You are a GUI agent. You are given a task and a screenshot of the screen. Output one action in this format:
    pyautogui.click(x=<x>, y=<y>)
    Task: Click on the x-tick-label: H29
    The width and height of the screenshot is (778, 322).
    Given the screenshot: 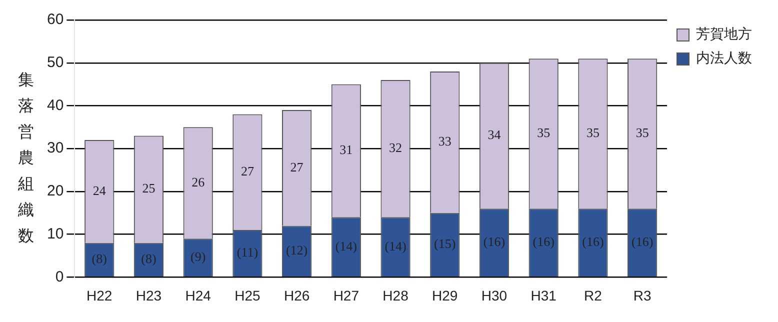 What is the action you would take?
    pyautogui.click(x=445, y=295)
    